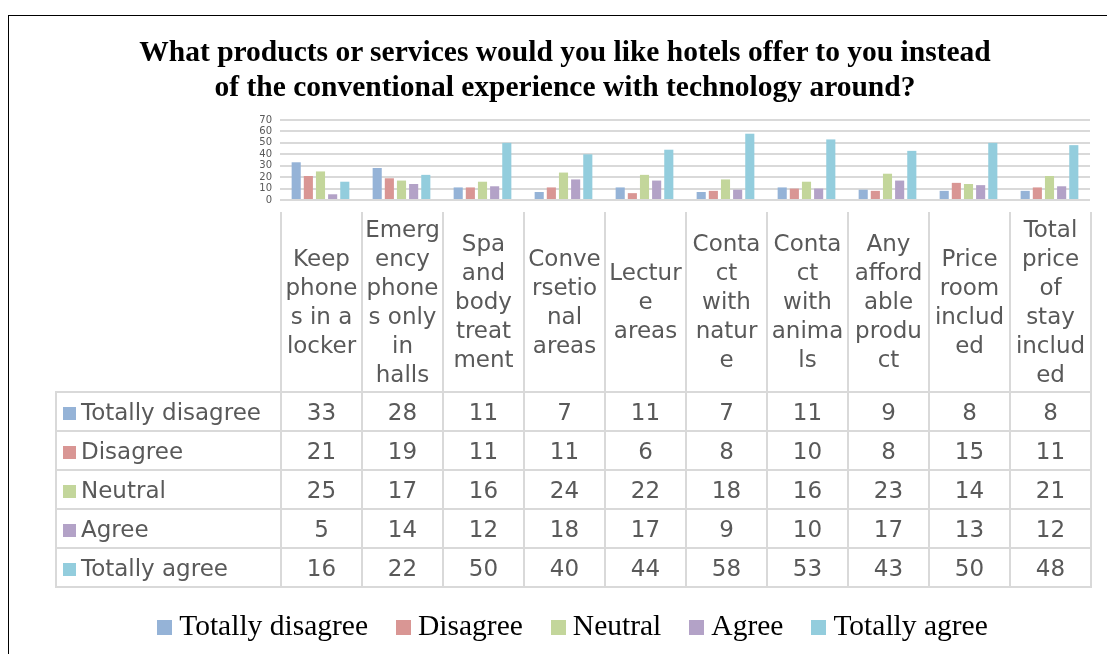  I want to click on y-tick-label: 30, so click(265, 165).